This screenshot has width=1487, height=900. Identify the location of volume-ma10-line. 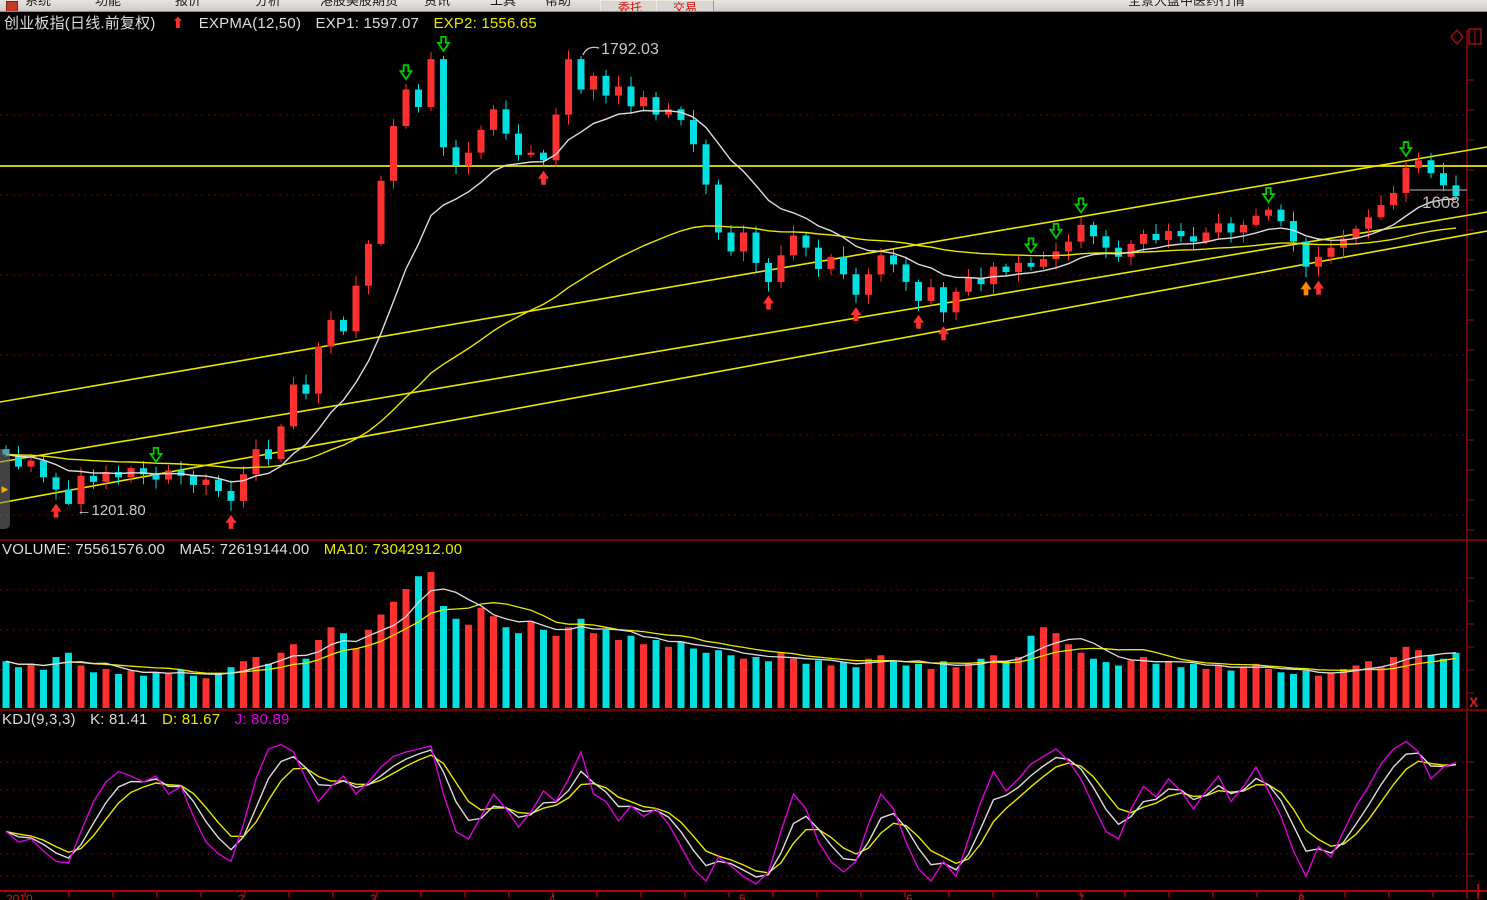
(731, 638).